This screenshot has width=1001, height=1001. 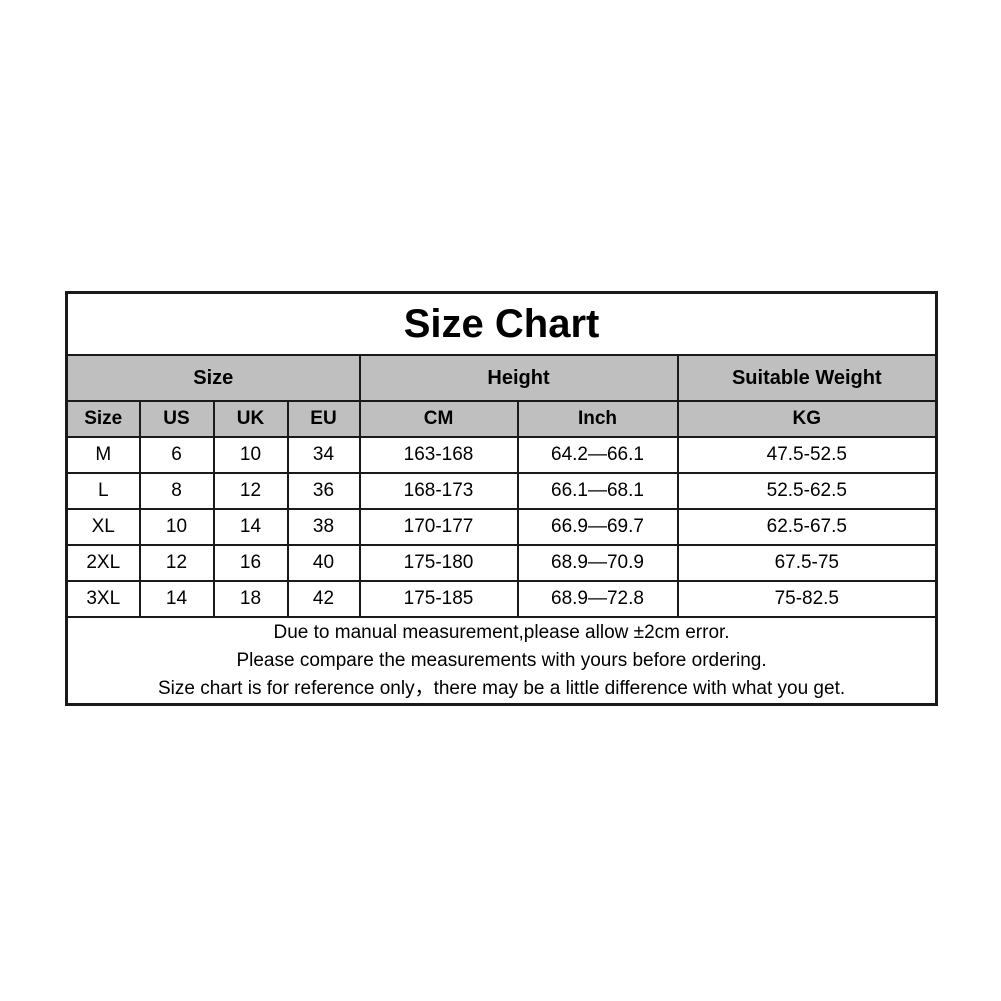 I want to click on cell-us: 10, so click(x=176, y=527).